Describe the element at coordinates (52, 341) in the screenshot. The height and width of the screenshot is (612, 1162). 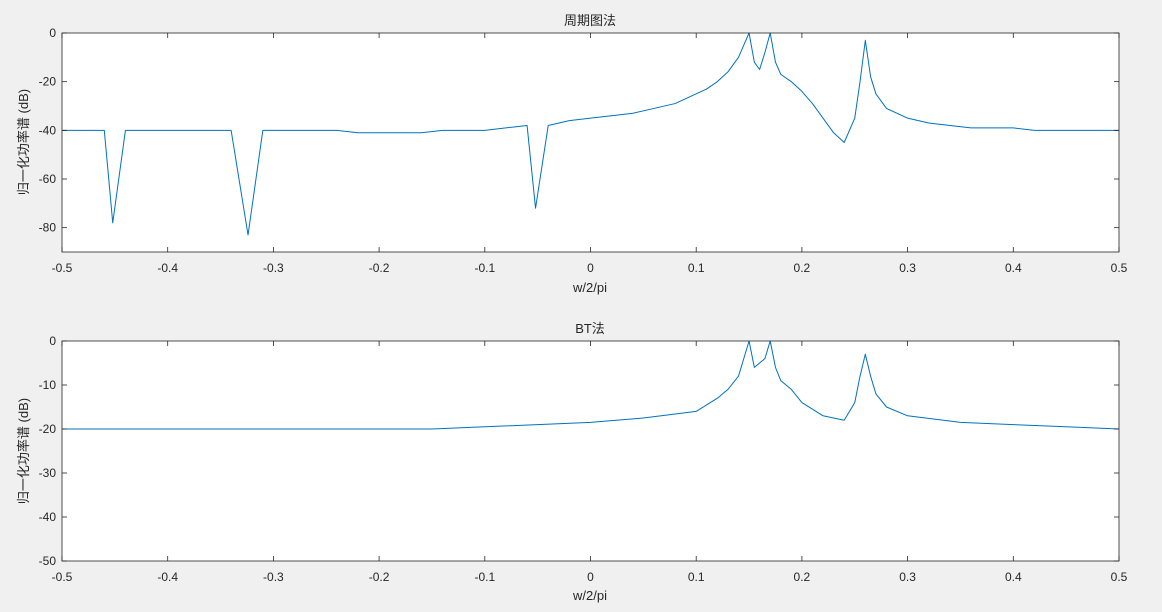
I see `bt-ytick-label-0: 0` at that location.